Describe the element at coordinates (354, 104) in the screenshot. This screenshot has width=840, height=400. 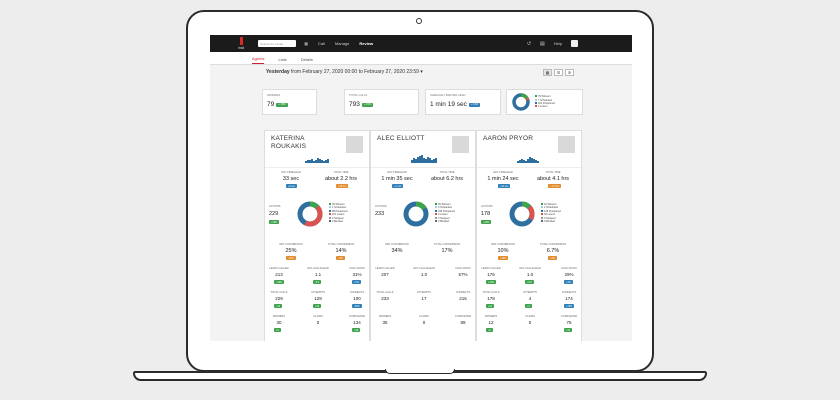
I see `summary-value: 793` at that location.